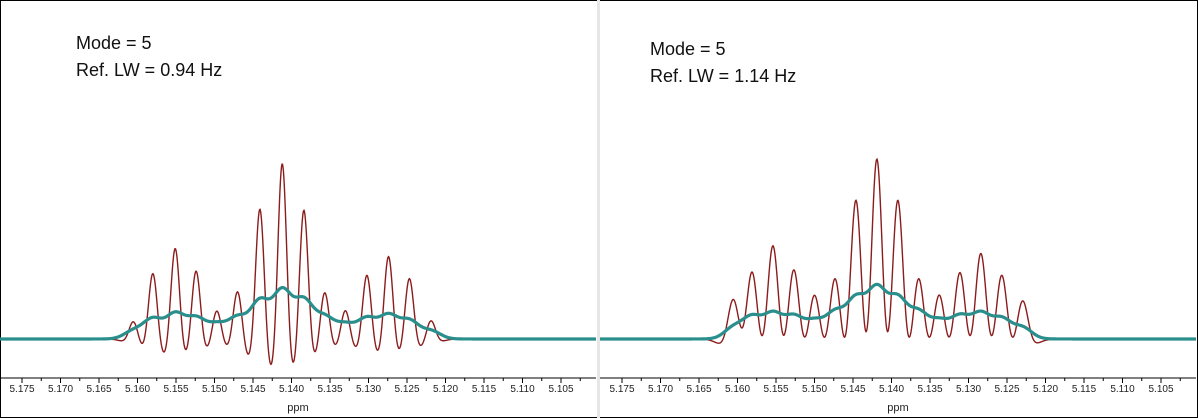 This screenshot has height=418, width=1198. Describe the element at coordinates (149, 57) in the screenshot. I see `annotation-left: Mode = 5 Ref. LW = 0.94 Hz` at that location.